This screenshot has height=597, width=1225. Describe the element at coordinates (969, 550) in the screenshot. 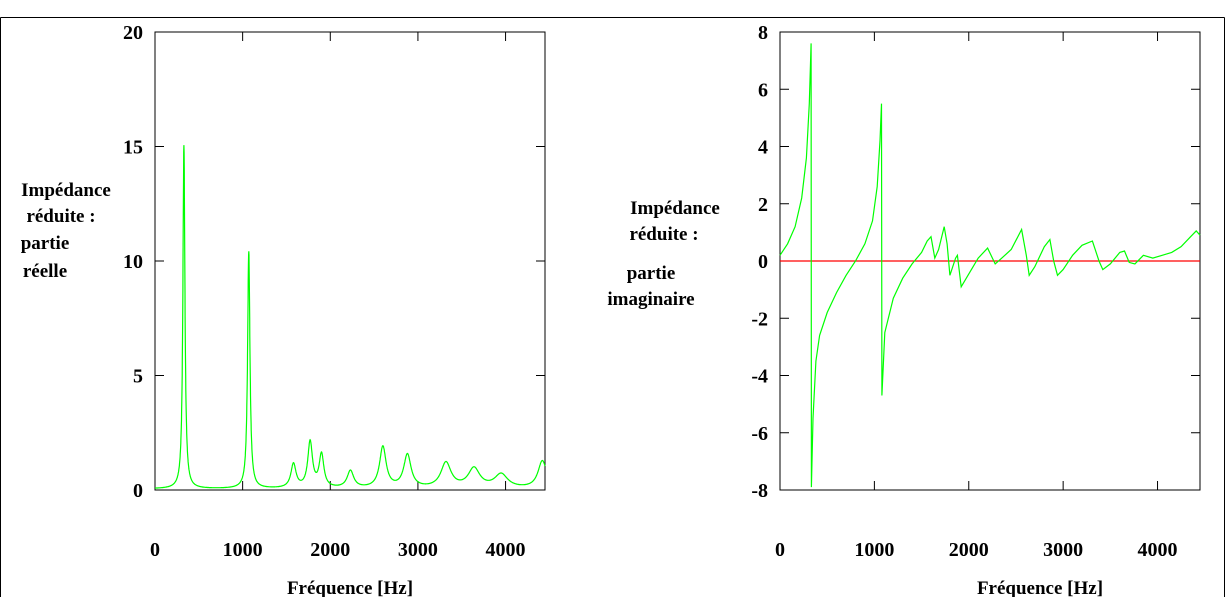

I see `right-xtick-label: 2000` at that location.